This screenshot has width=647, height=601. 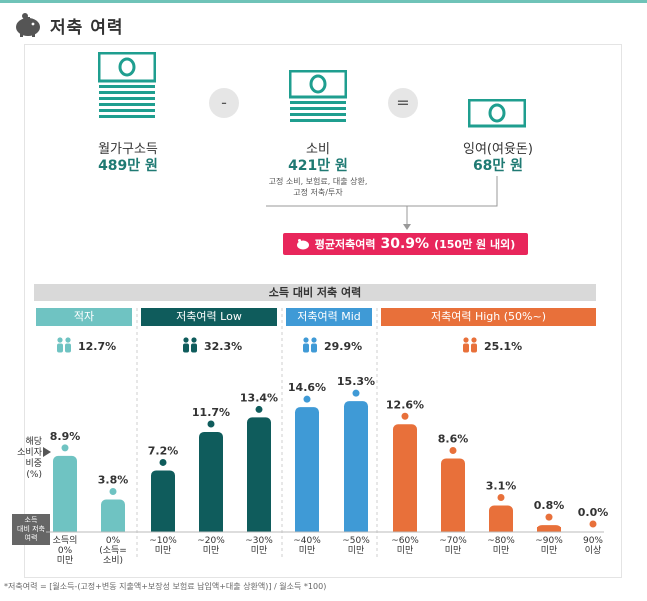 I want to click on pointer-arrow-icon, so click(x=47, y=452).